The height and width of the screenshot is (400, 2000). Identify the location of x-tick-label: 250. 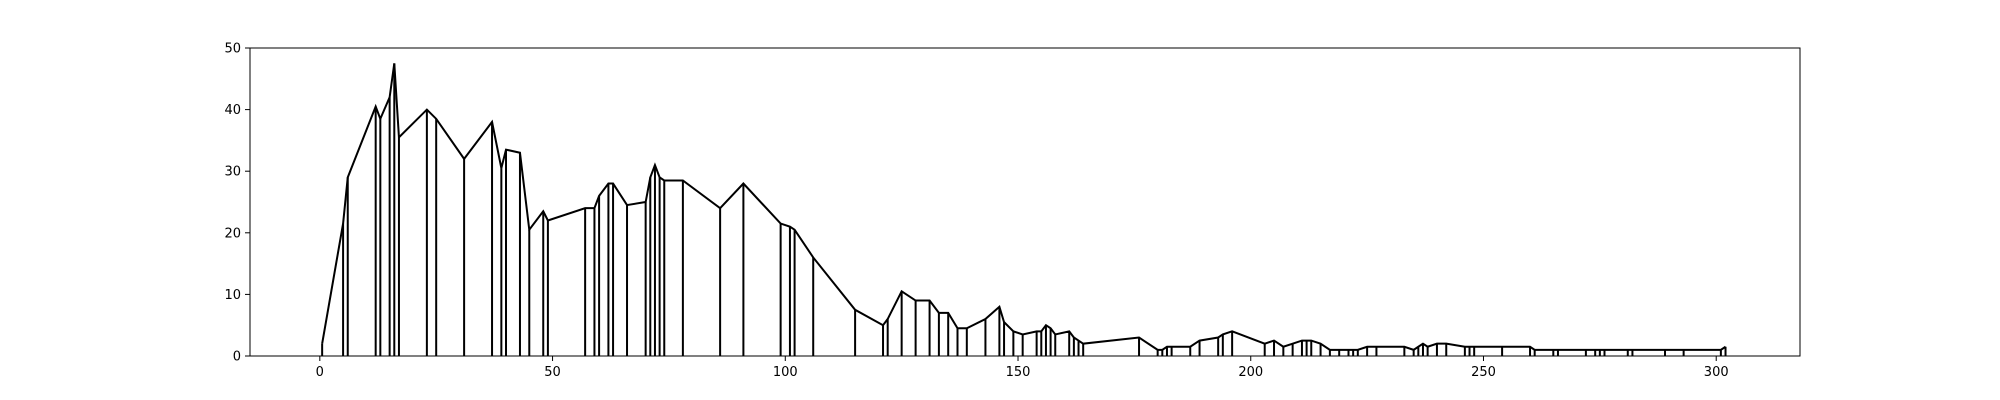
(1483, 372).